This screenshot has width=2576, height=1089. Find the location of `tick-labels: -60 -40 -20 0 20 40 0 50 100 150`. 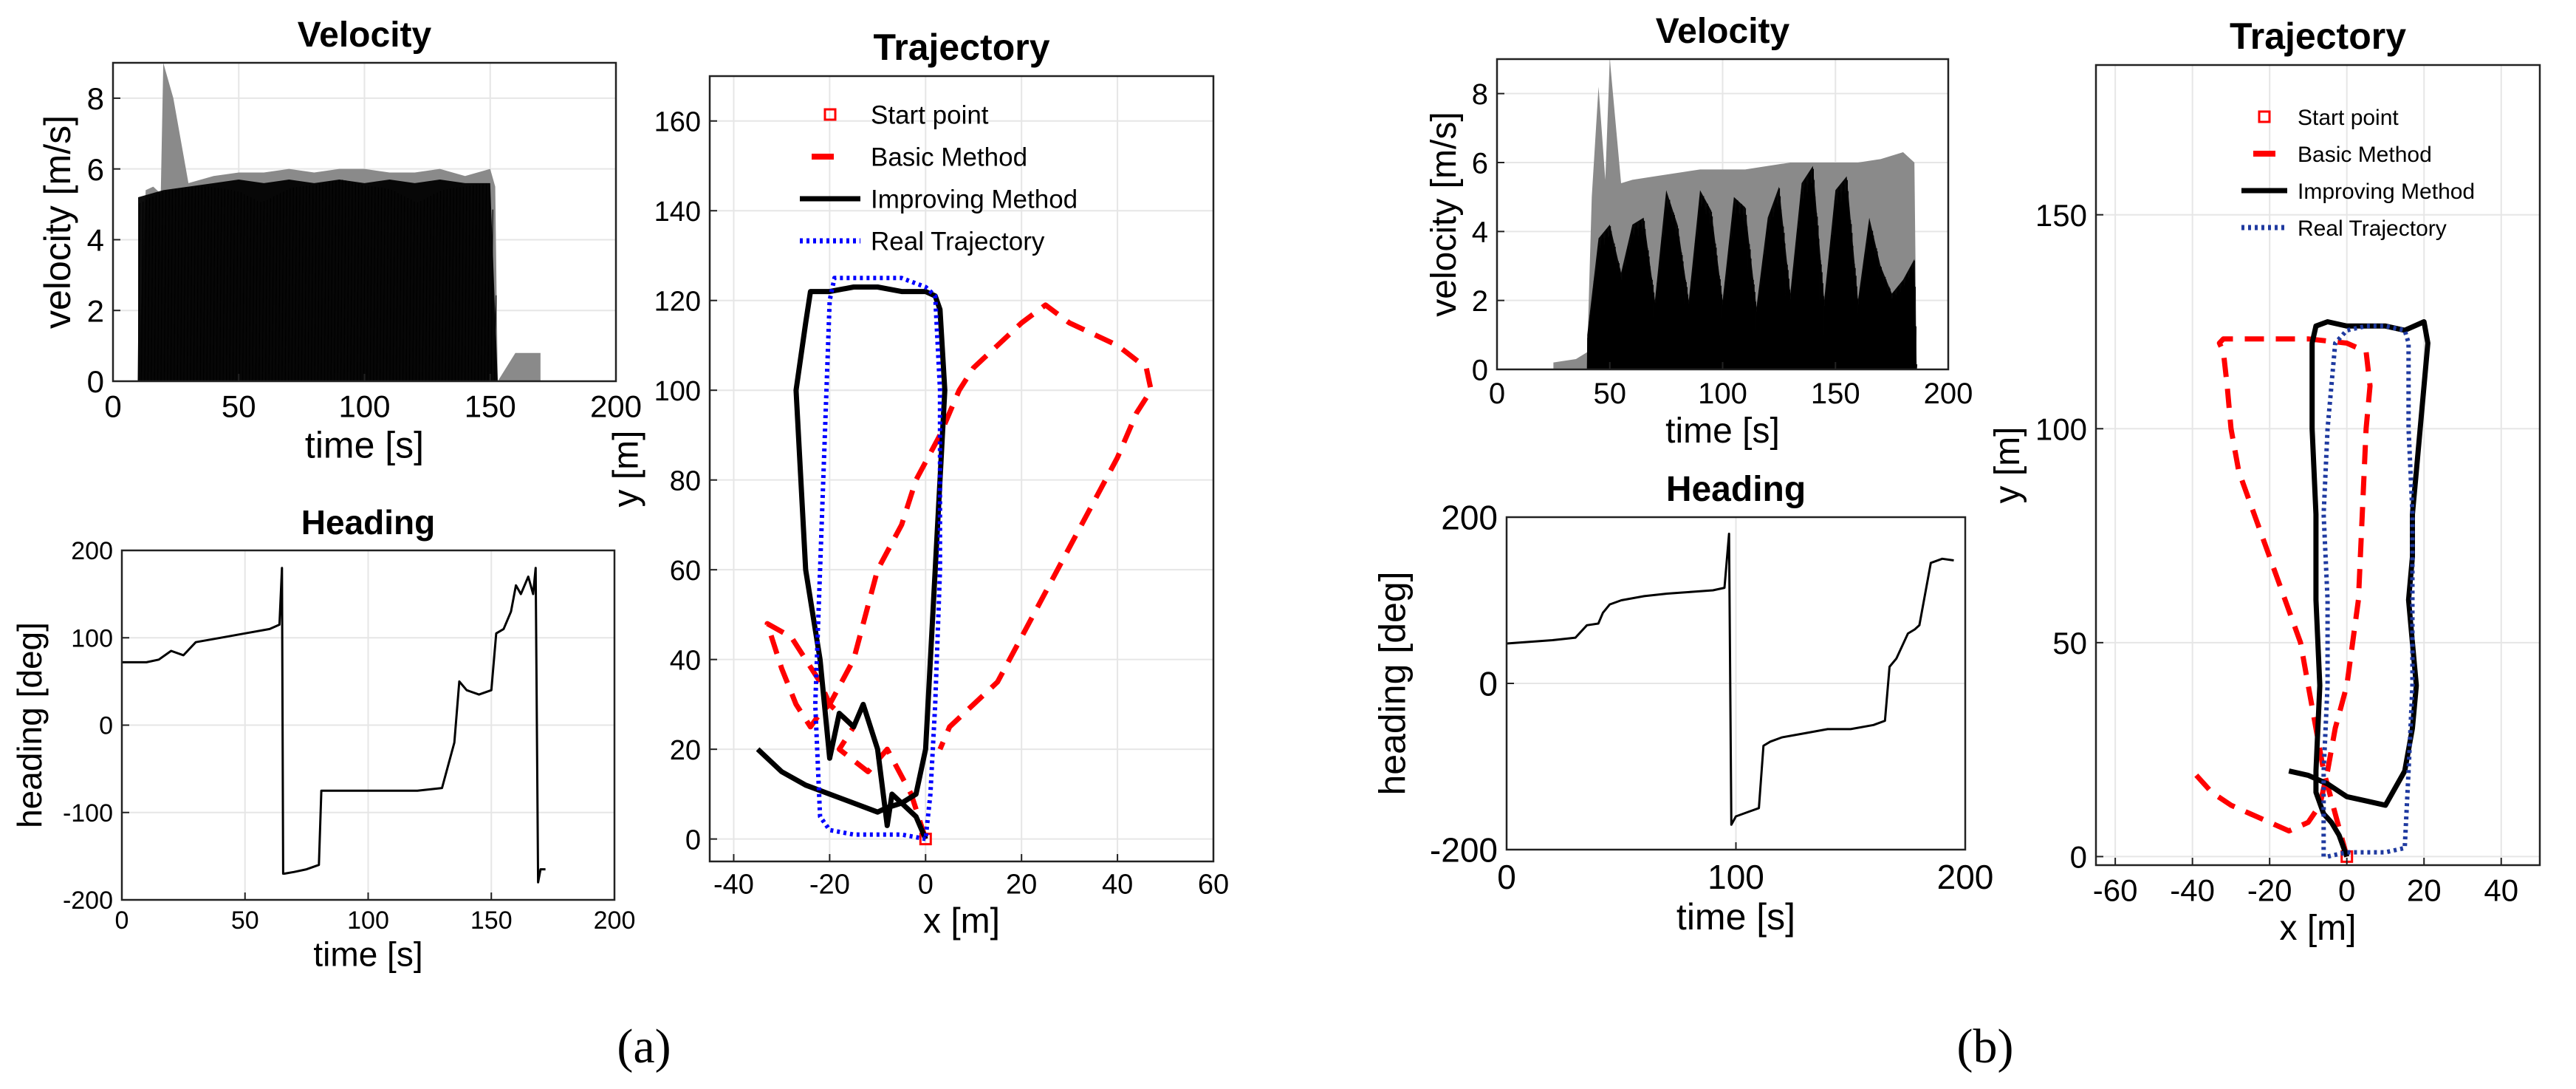

tick-labels: -60 -40 -20 0 20 40 0 50 100 150 is located at coordinates (2276, 553).